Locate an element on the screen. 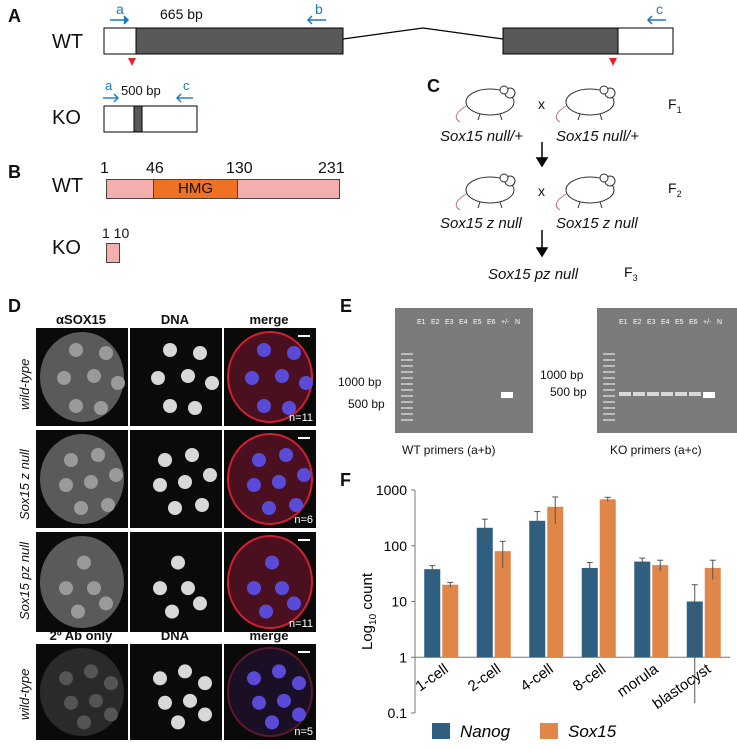 Image resolution: width=737 pixels, height=749 pixels. sample-count: n=5 is located at coordinates (303, 732).